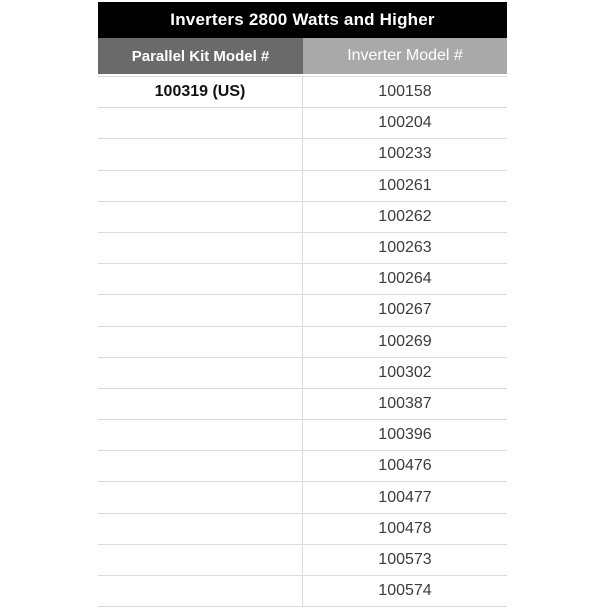 The width and height of the screenshot is (612, 612). What do you see at coordinates (405, 342) in the screenshot?
I see `inverter-model-cell: 100269` at bounding box center [405, 342].